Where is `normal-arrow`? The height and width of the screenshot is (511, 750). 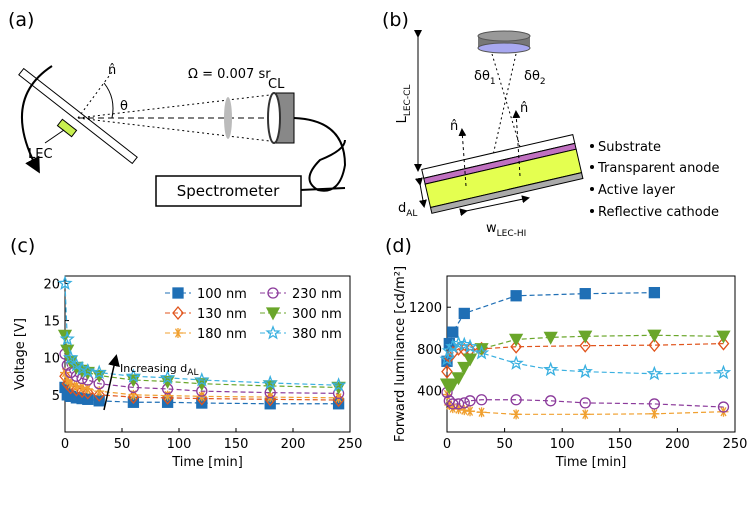
normal-arrow is located at coordinates (516, 143).